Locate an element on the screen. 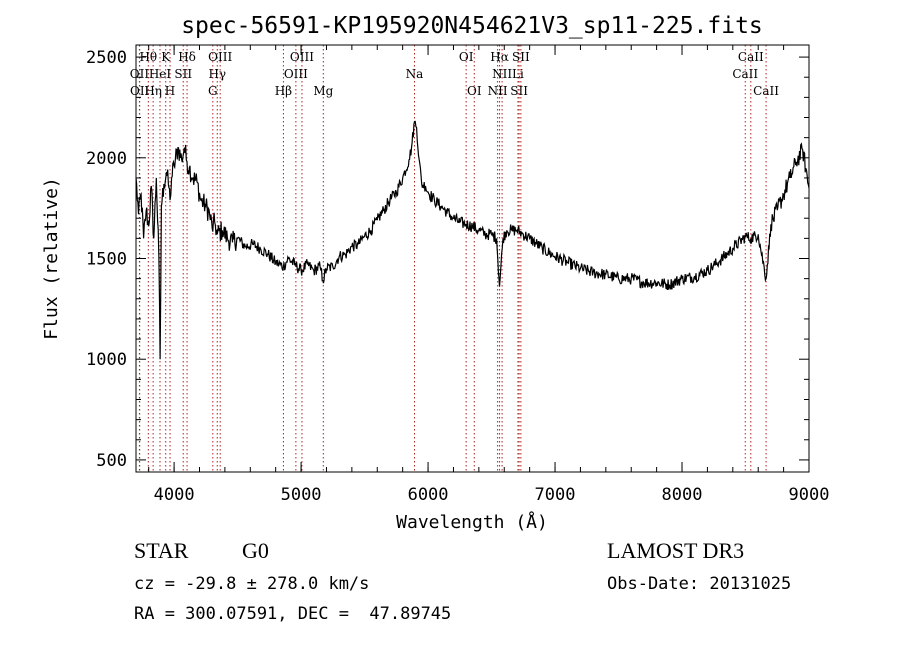 The image size is (900, 649). x-tick-label: 7000 is located at coordinates (555, 495).